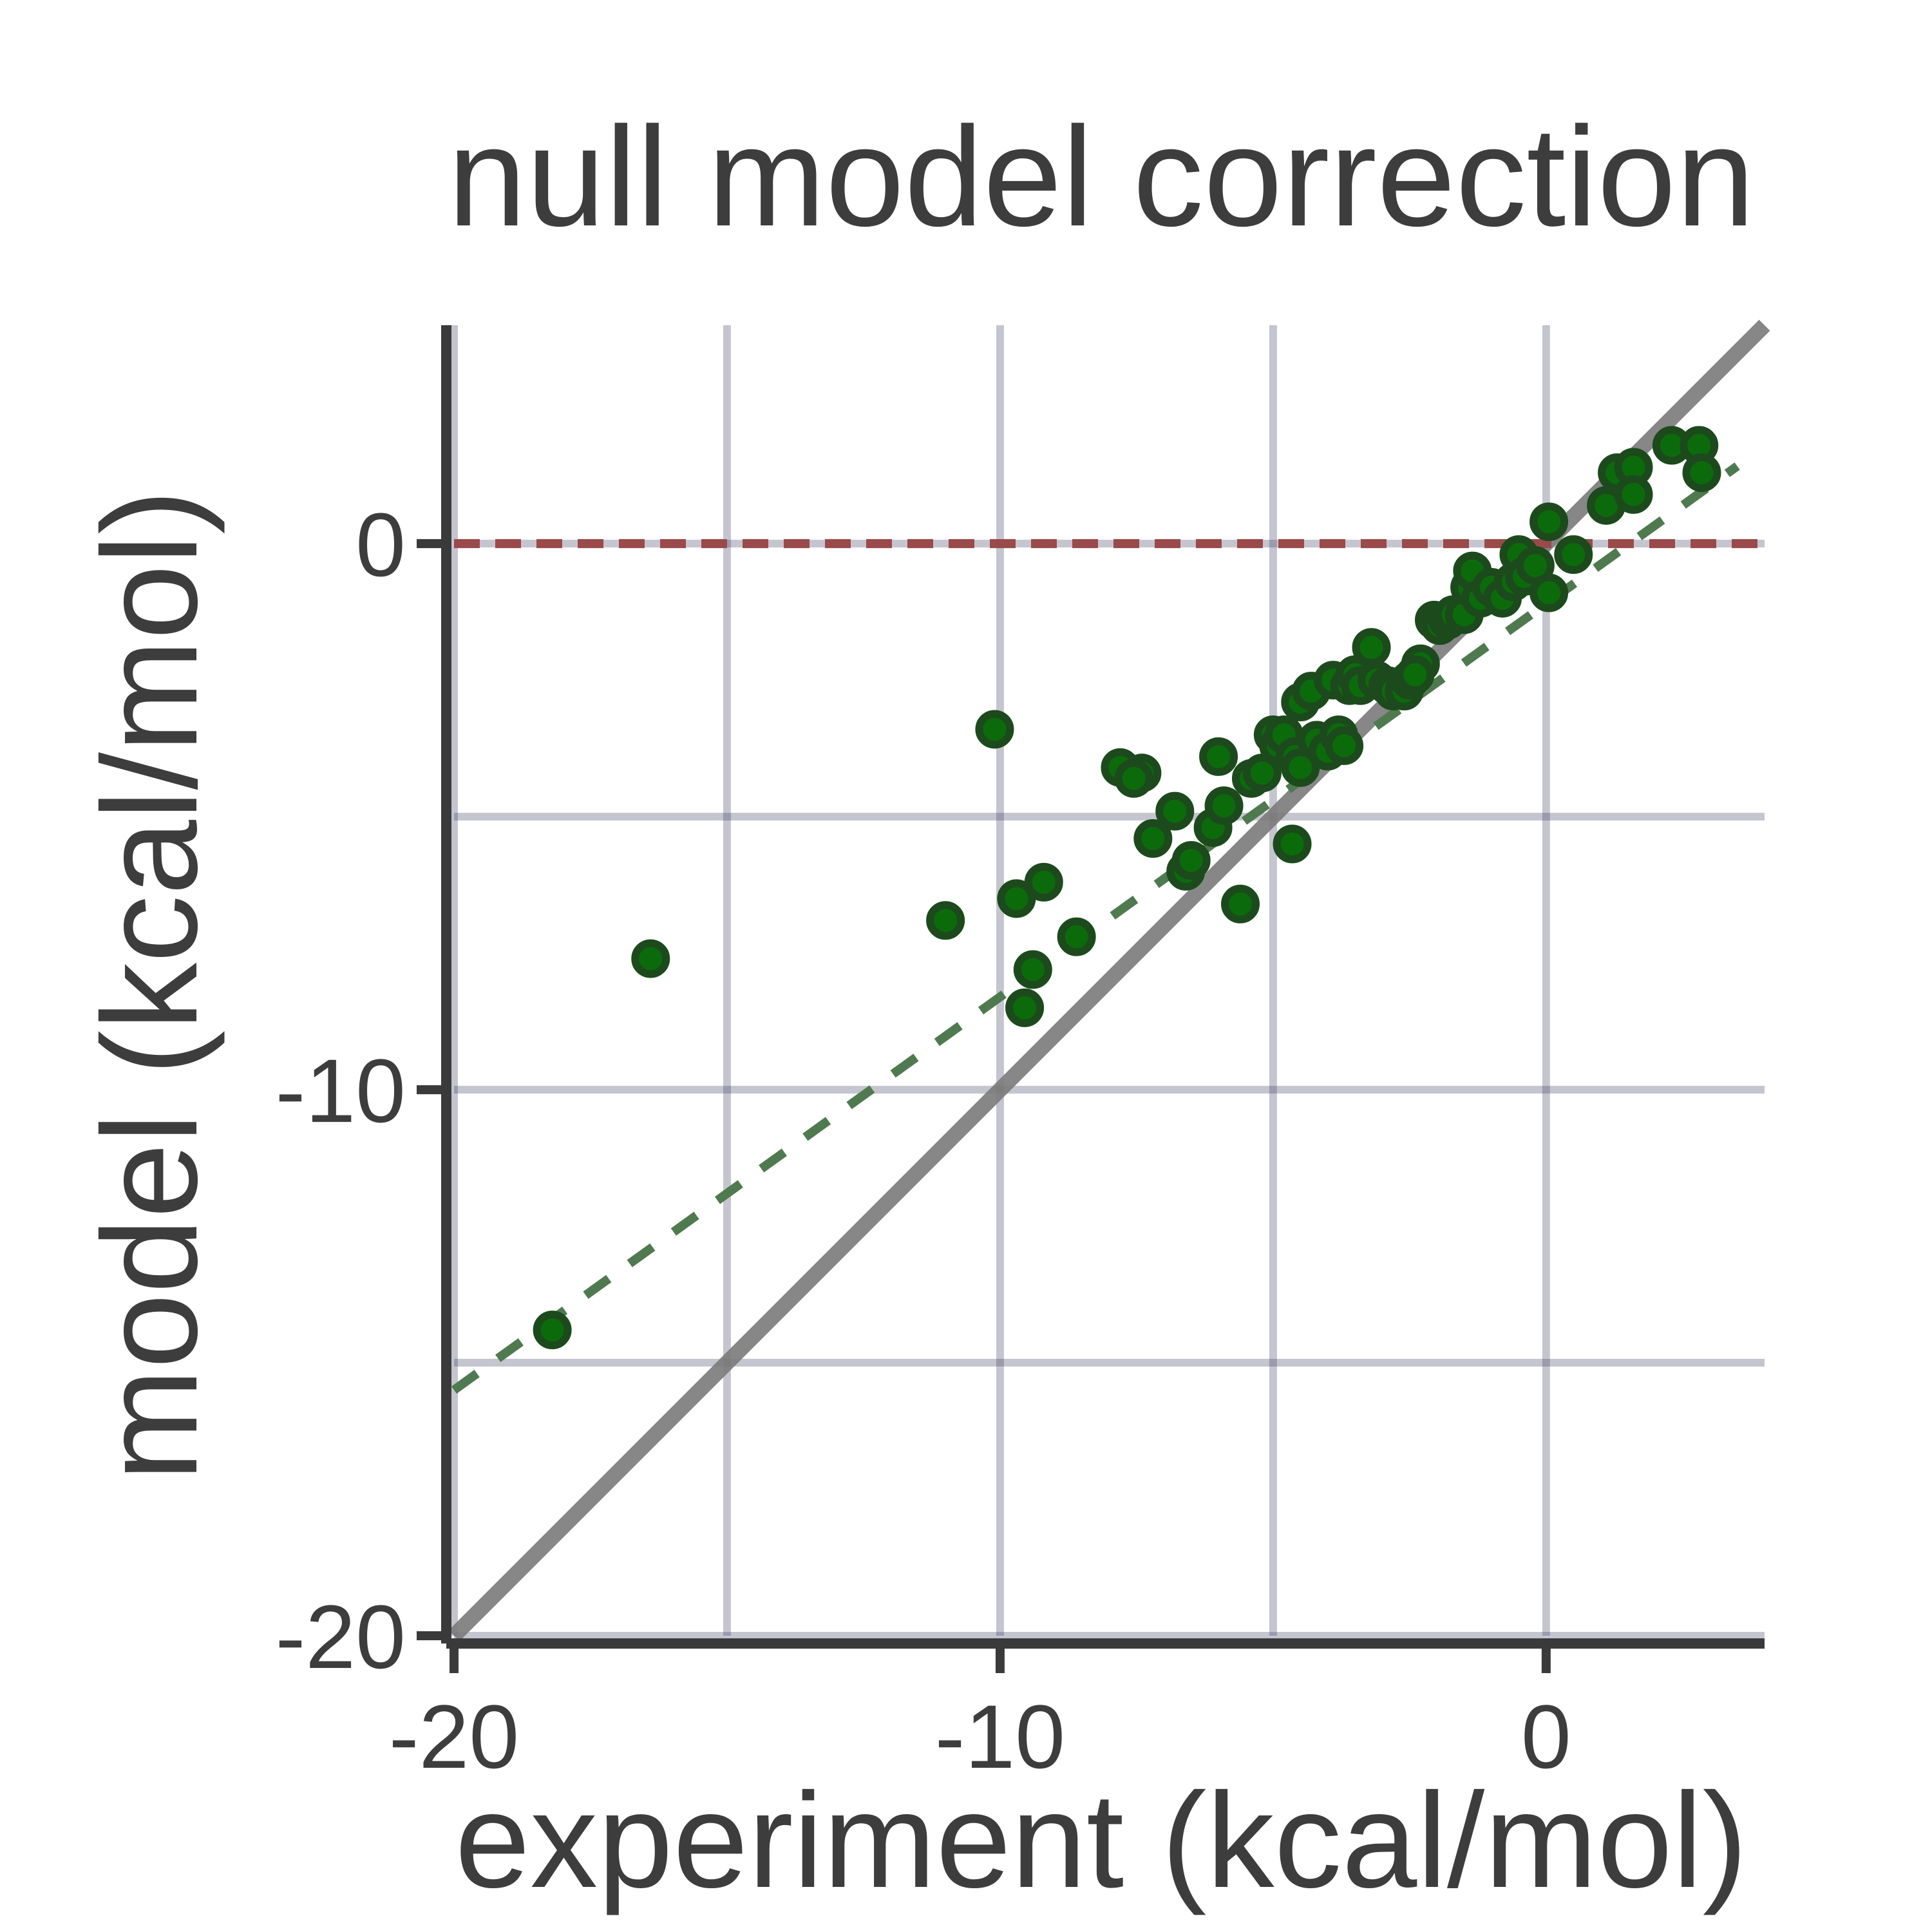 The image size is (1932, 1932). I want to click on y-tick-label: 0, so click(381, 544).